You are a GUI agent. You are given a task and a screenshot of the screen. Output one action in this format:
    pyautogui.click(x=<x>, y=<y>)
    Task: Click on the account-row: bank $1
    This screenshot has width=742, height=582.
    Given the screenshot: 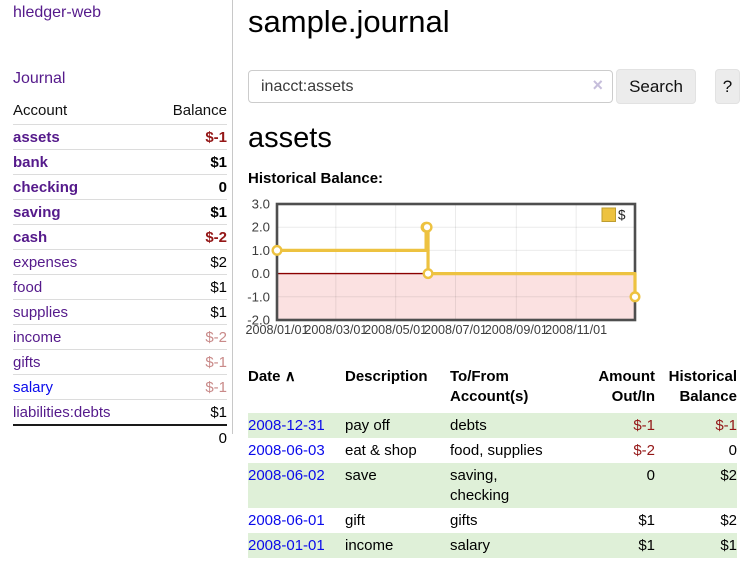 What is the action you would take?
    pyautogui.click(x=120, y=162)
    